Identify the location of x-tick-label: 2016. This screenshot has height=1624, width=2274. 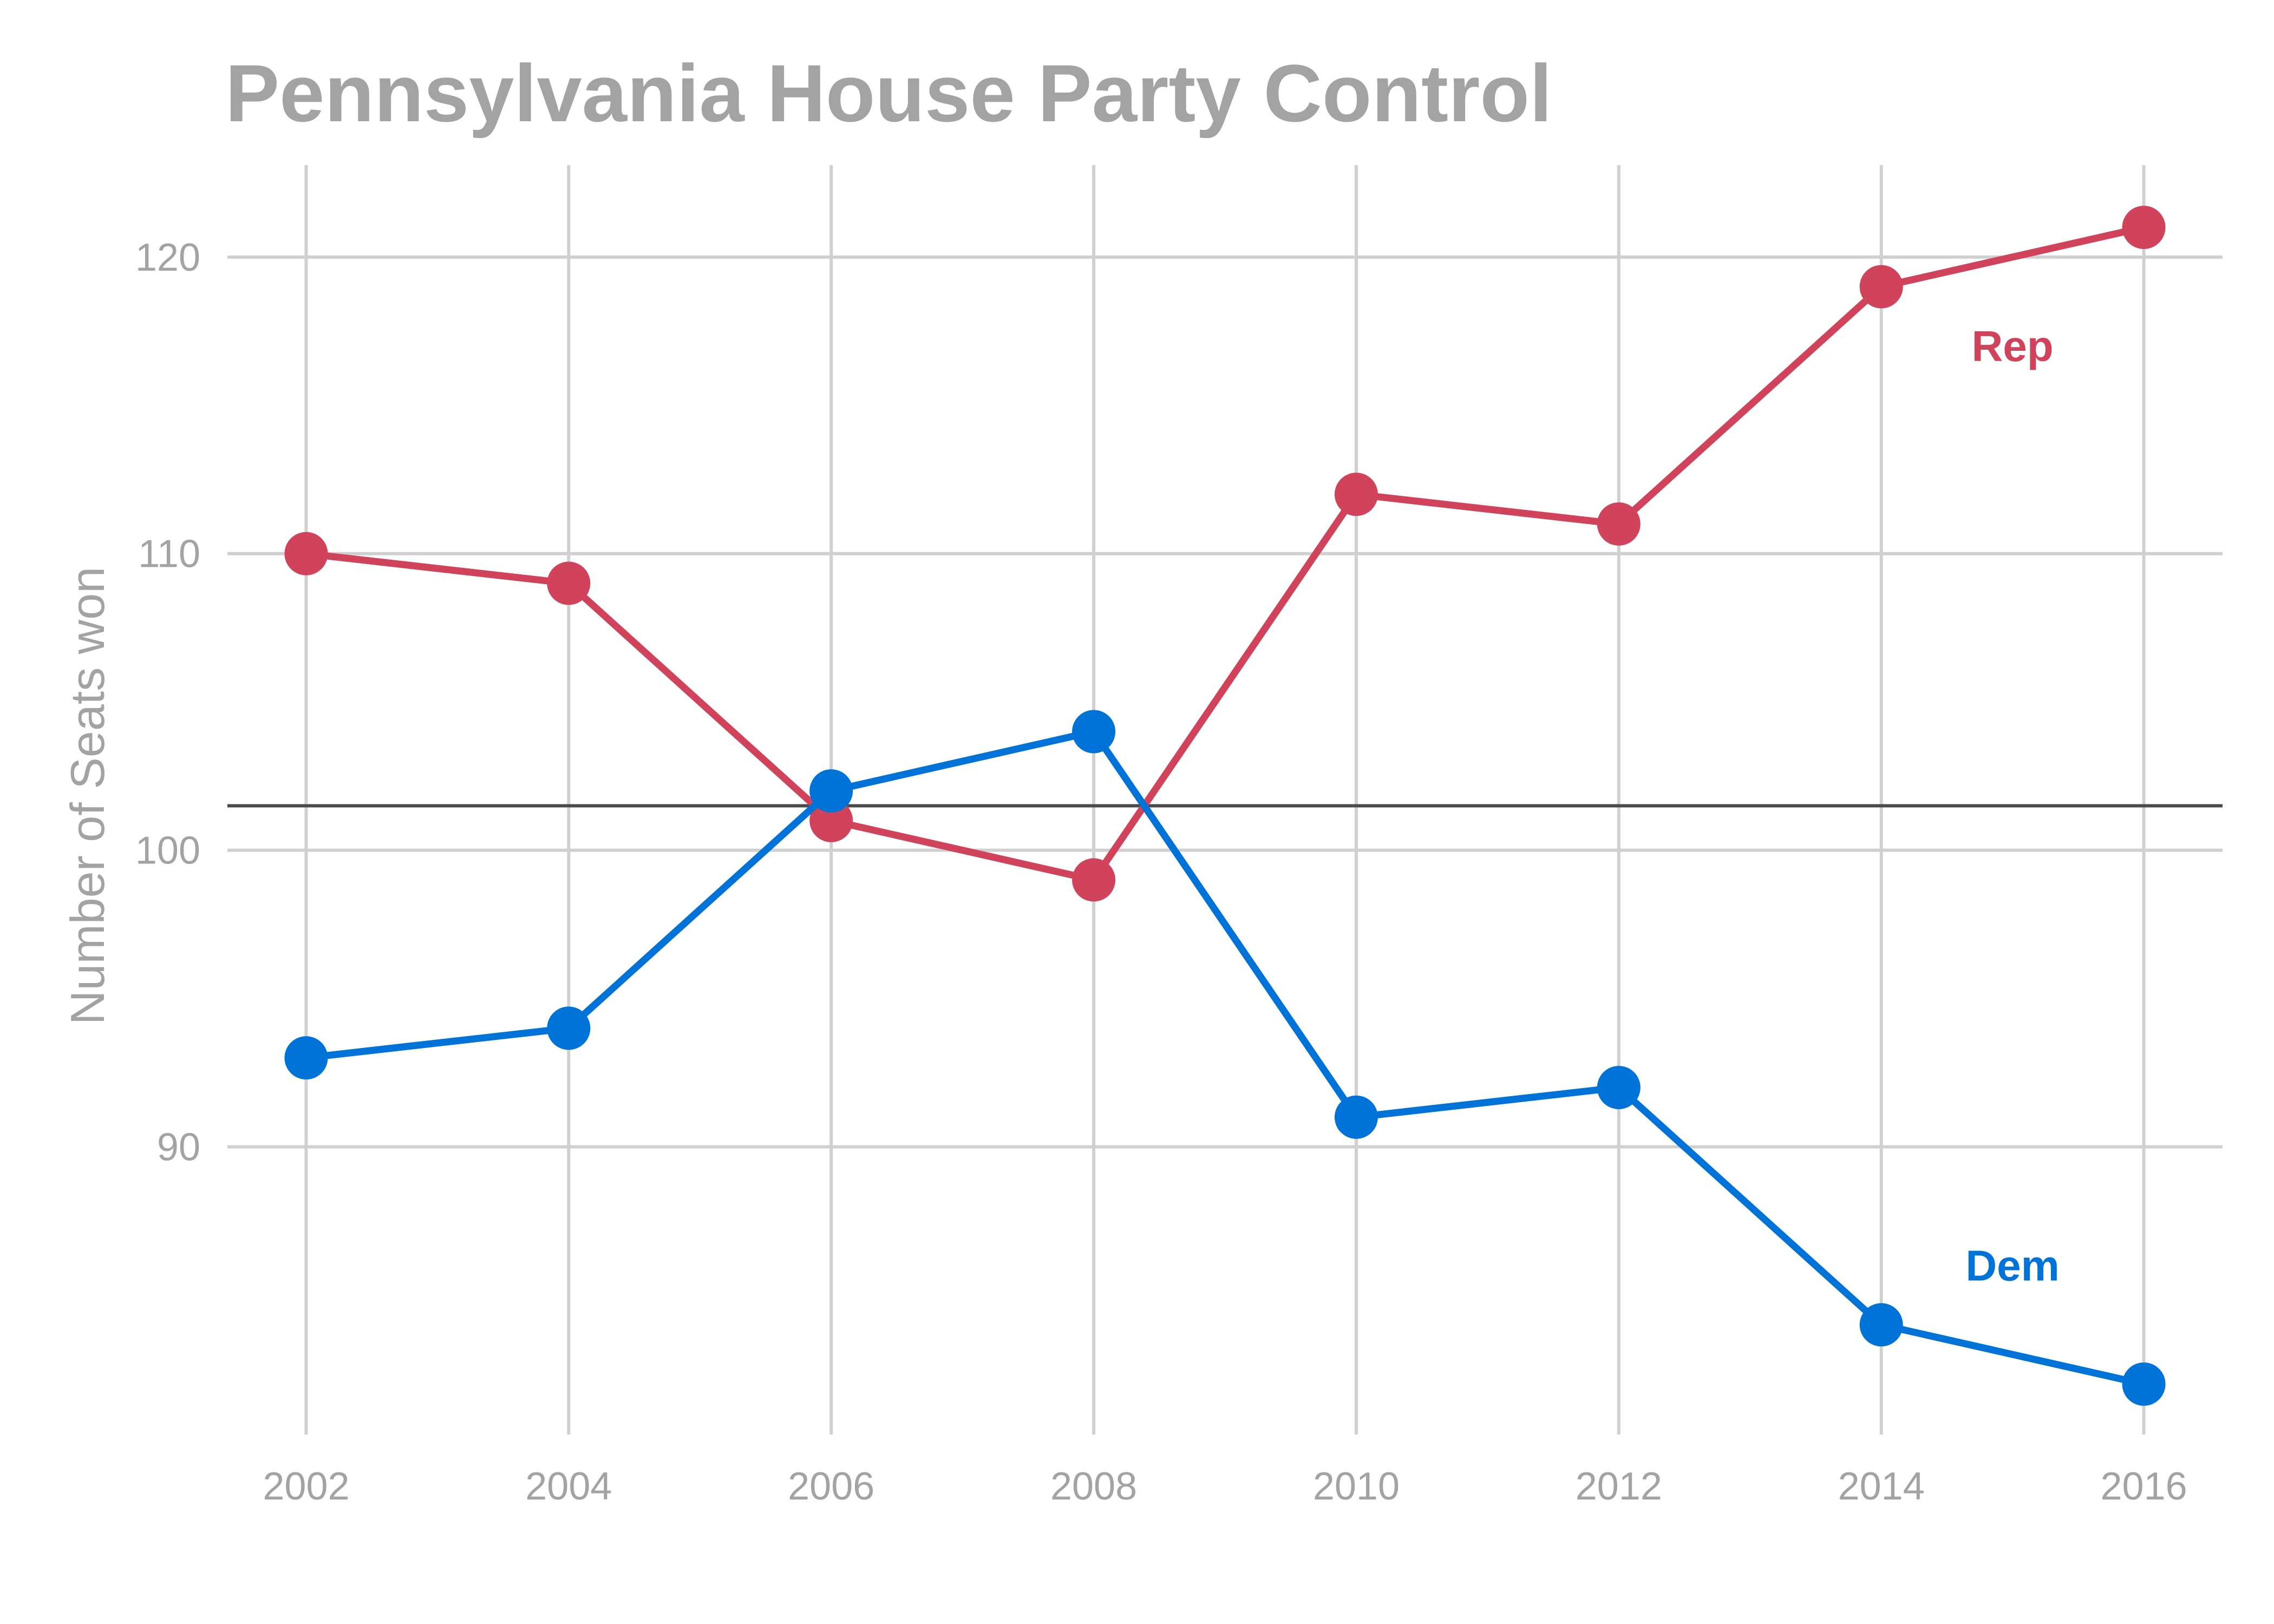
(2144, 1486).